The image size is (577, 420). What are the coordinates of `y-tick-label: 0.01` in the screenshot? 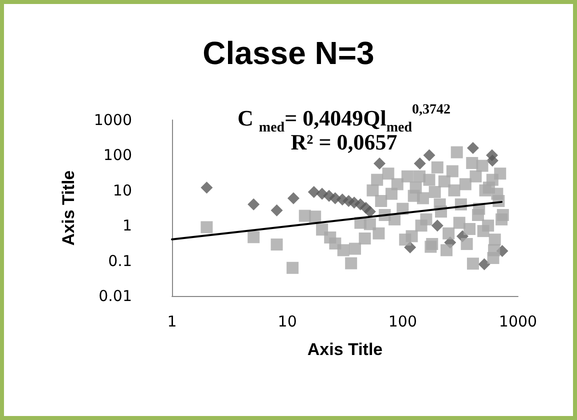 It's located at (115, 296).